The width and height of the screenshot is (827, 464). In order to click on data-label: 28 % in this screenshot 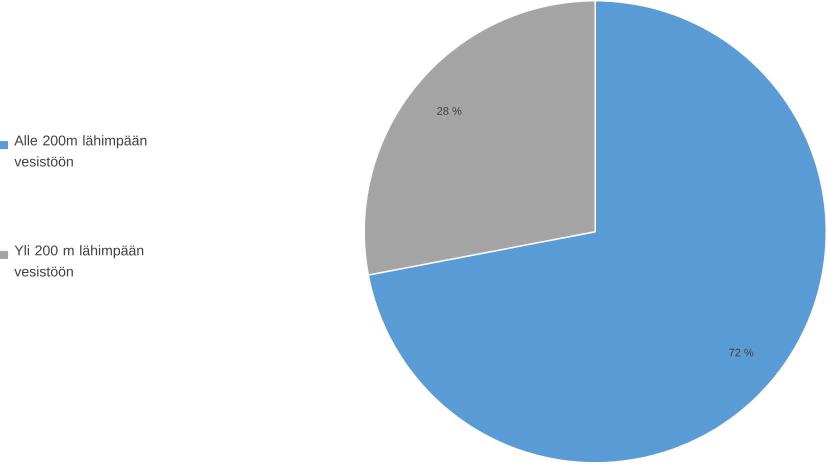, I will do `click(449, 111)`.